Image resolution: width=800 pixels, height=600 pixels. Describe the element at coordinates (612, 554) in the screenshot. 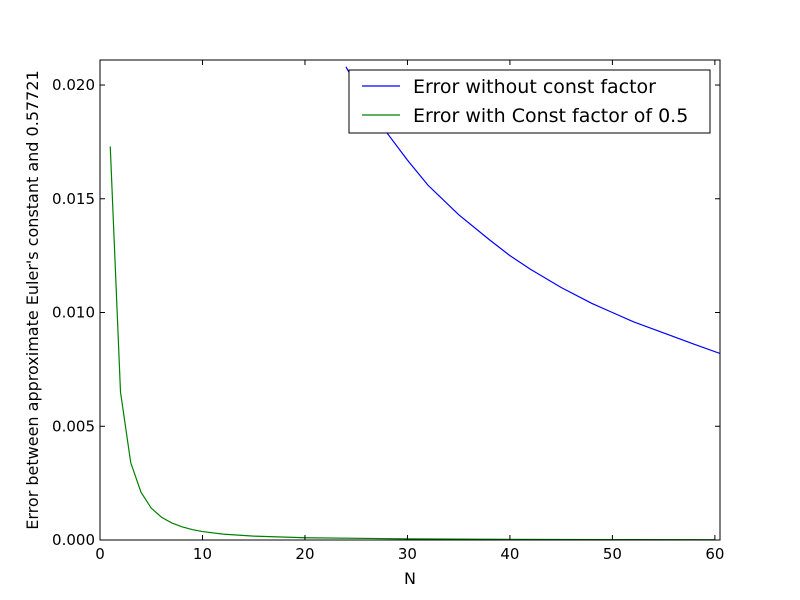

I see `x-tick-label-5: 50` at that location.